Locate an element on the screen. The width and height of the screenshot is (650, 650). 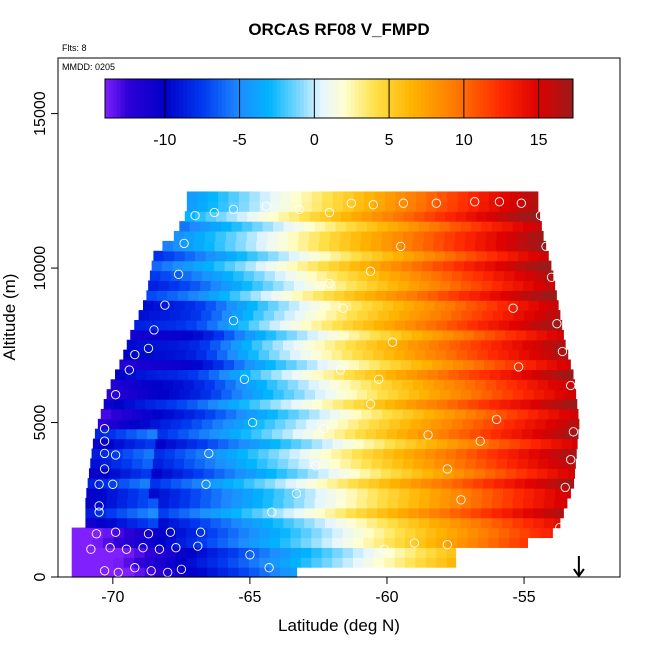
colorbar-tick-label: 10 is located at coordinates (464, 140).